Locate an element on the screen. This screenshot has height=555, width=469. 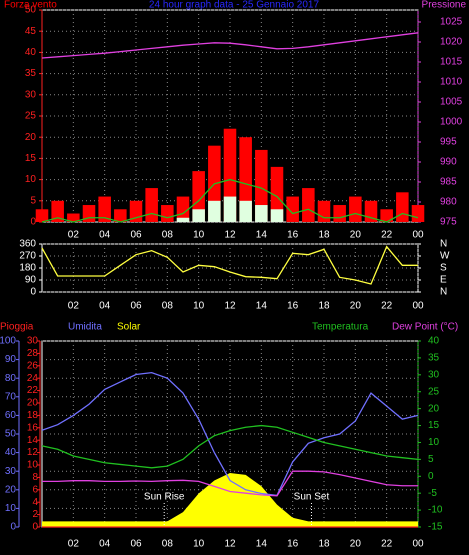
y3-tick-label: 14 is located at coordinates (33, 440).